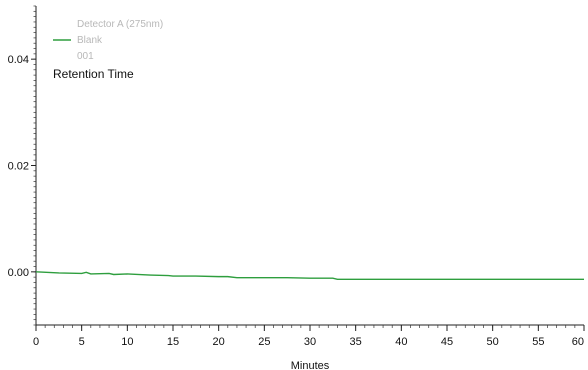 The image size is (588, 370). Describe the element at coordinates (219, 342) in the screenshot. I see `x-tick-label: 20` at that location.